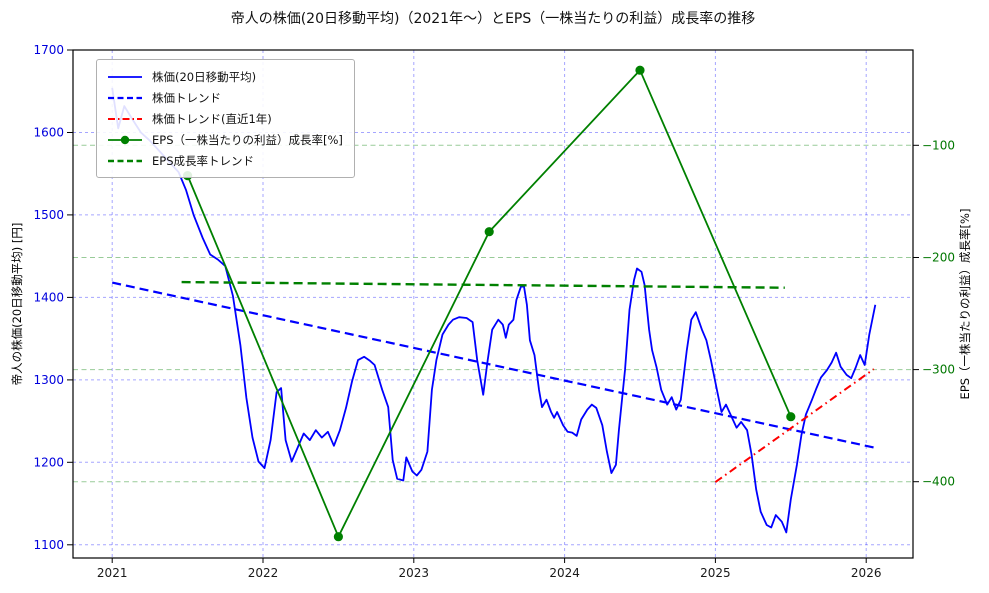 The image size is (989, 593). I want to click on left-axis-label: 帝人の株価(20日移動平均) [円], so click(17, 304).